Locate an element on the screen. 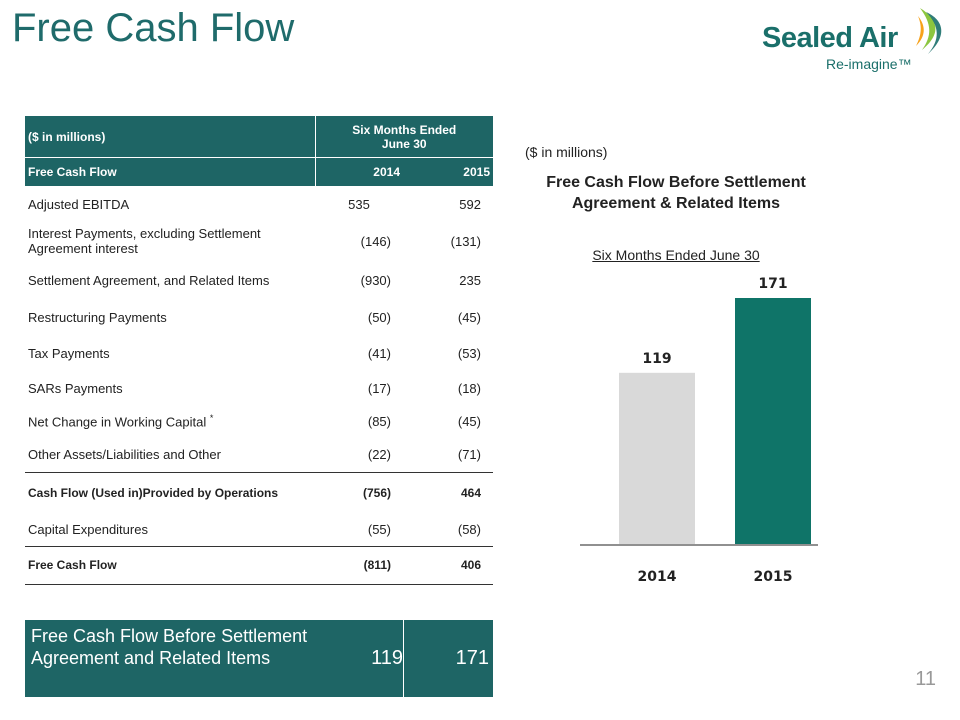 The width and height of the screenshot is (960, 720). bar-value-label: 119 is located at coordinates (656, 359).